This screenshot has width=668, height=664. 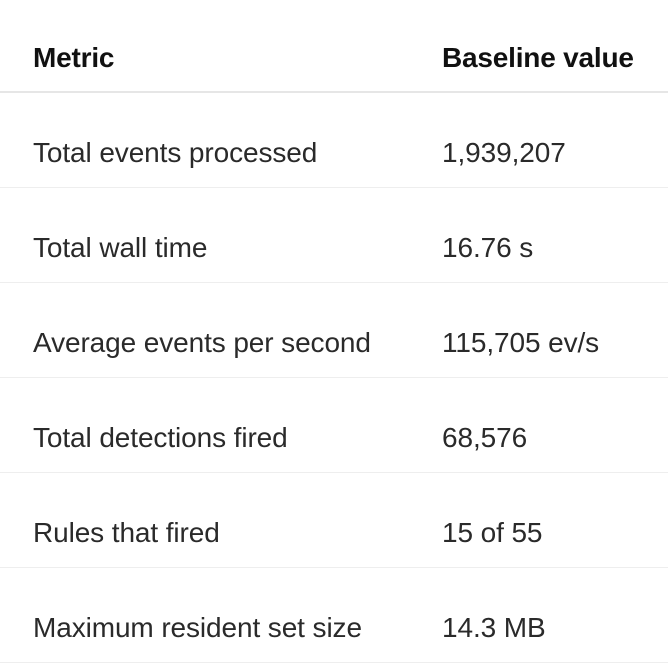 What do you see at coordinates (334, 425) in the screenshot?
I see `table-row: Total detections fired 68,576` at bounding box center [334, 425].